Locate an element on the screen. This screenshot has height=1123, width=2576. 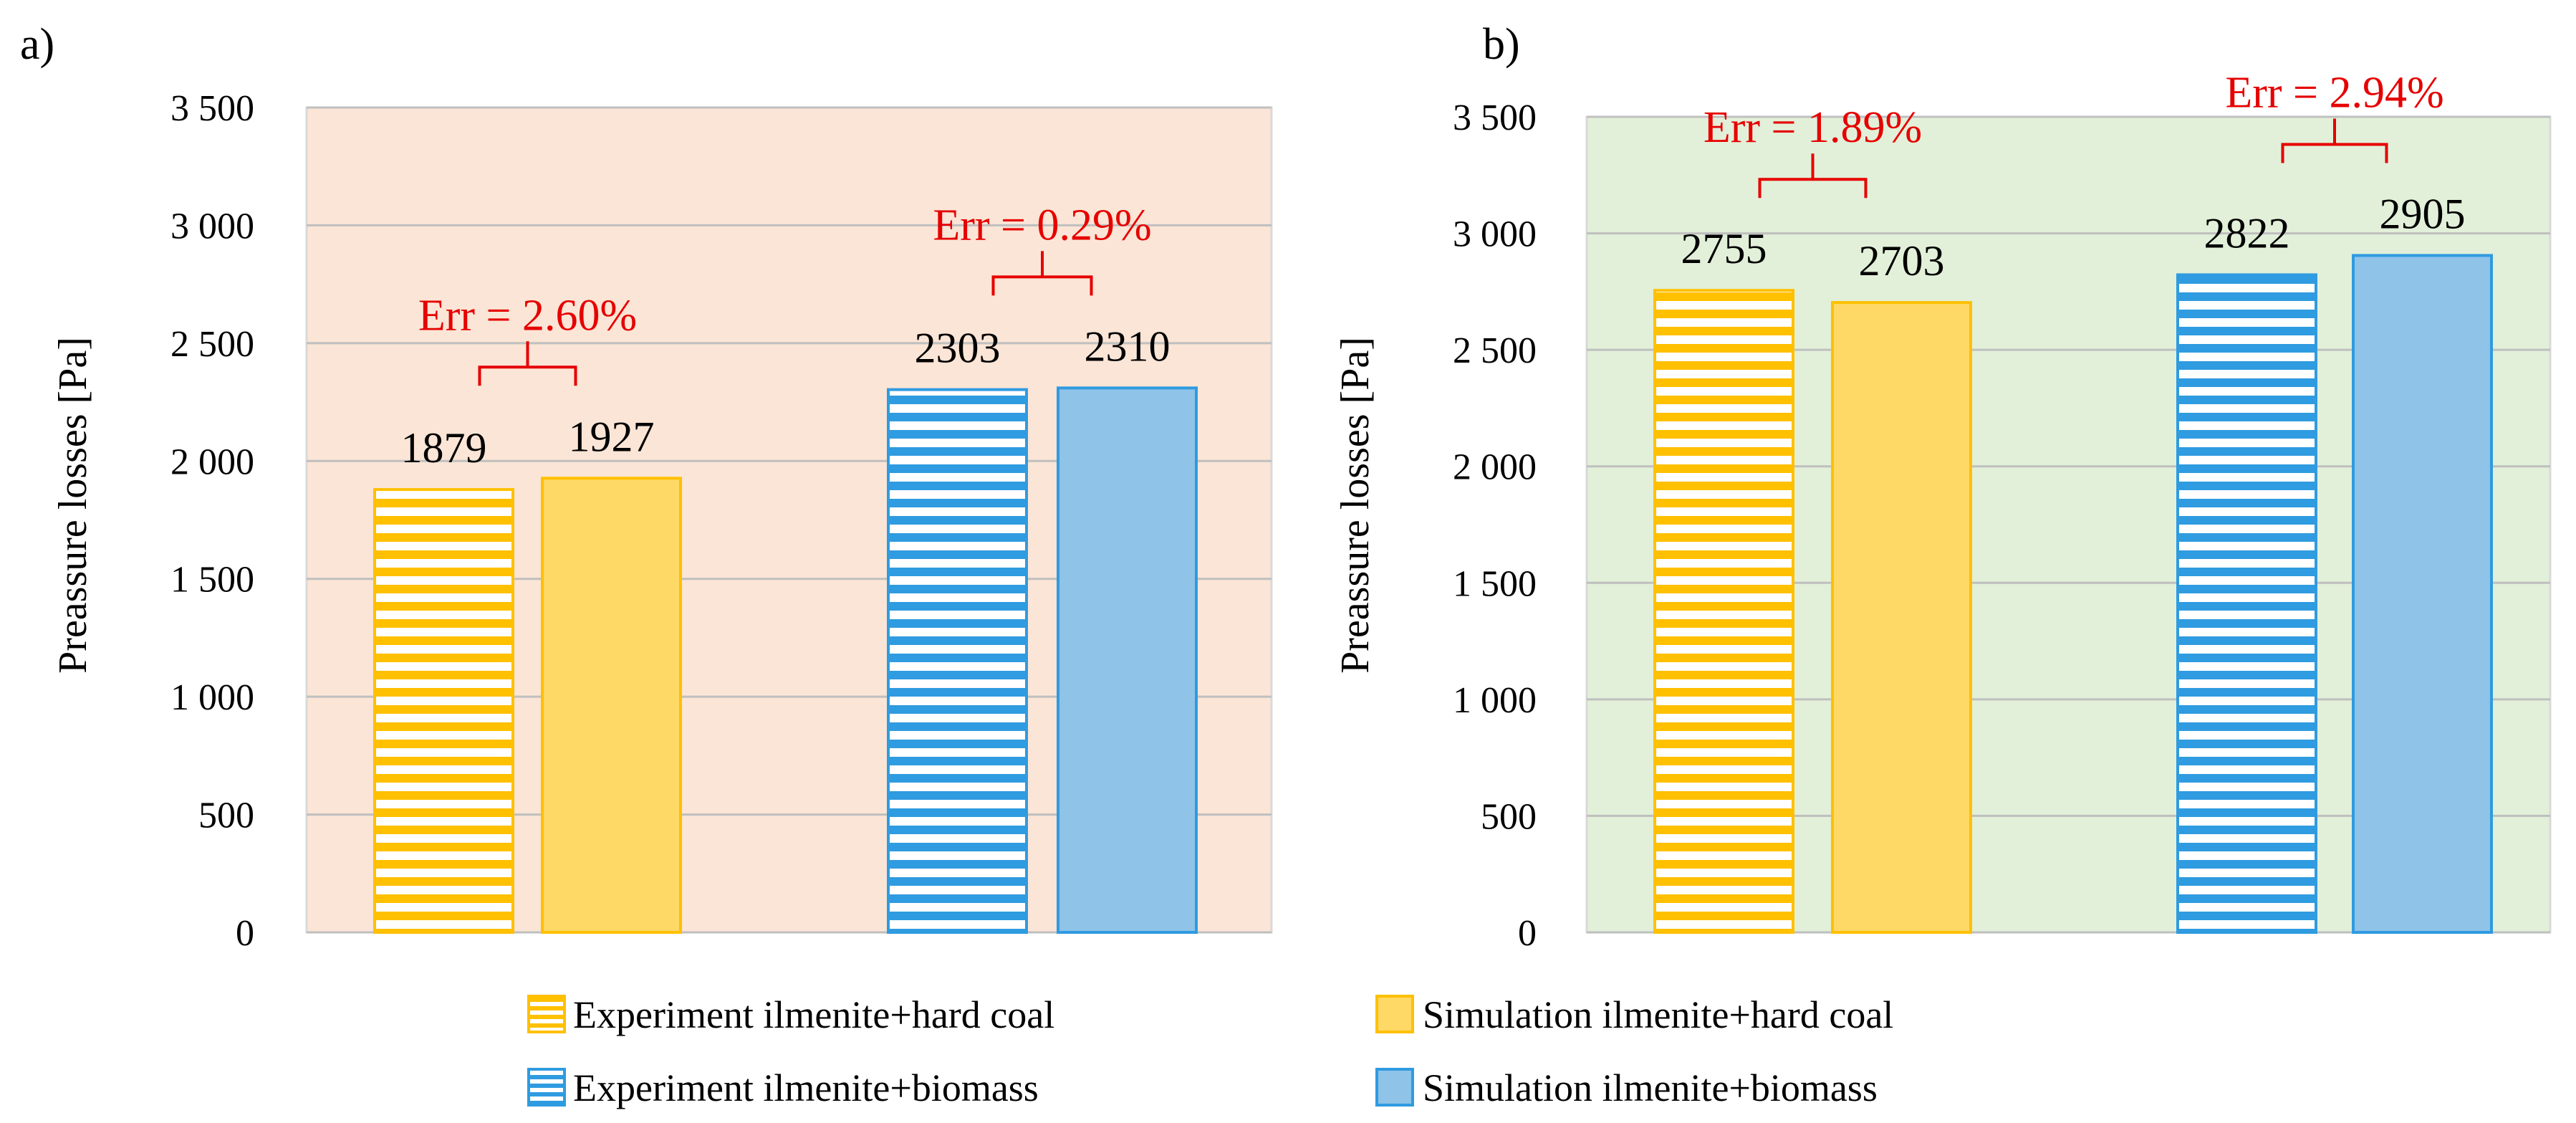
legend-label-experiment-coal: Experiment ilmenite+hard coal is located at coordinates (814, 1015).